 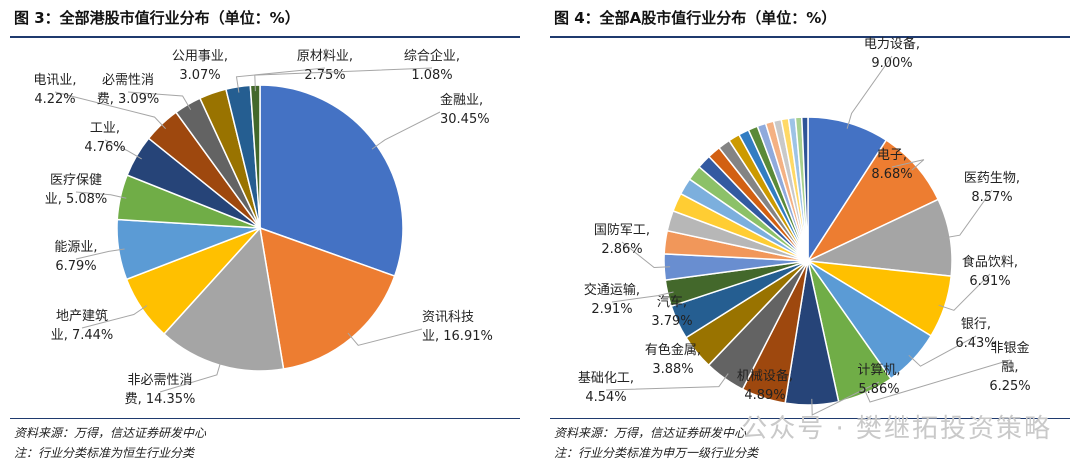 What do you see at coordinates (673, 359) in the screenshot?
I see `data-label: 有色金属, 3.88%` at bounding box center [673, 359].